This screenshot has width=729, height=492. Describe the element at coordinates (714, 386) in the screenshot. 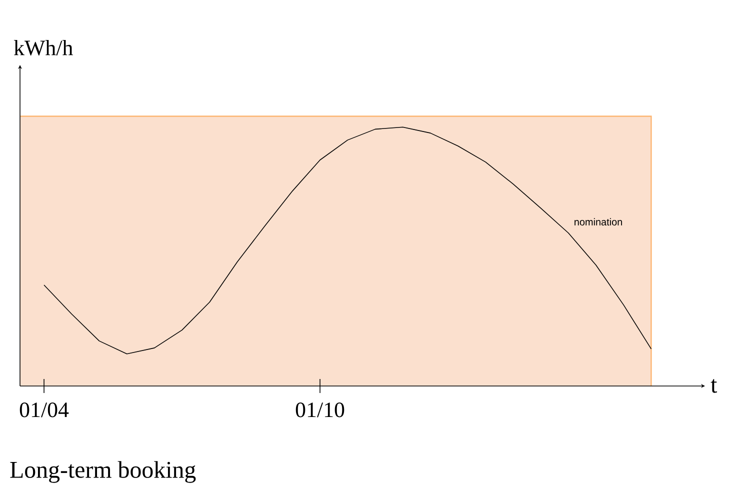

I see `x-axis-title: t` at that location.